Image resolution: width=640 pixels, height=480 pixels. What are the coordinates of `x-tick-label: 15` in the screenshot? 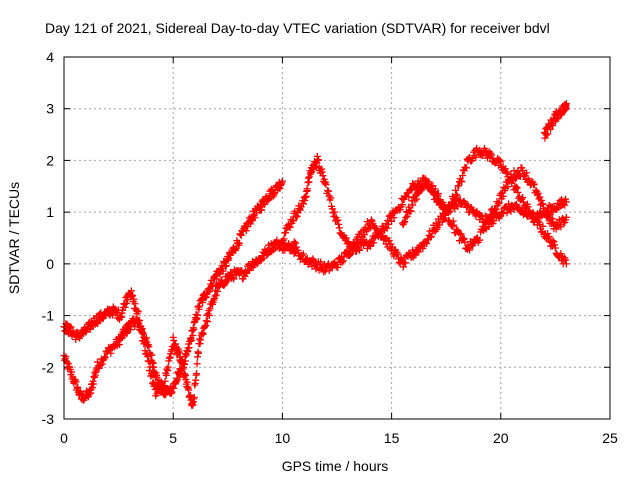 It's located at (392, 438).